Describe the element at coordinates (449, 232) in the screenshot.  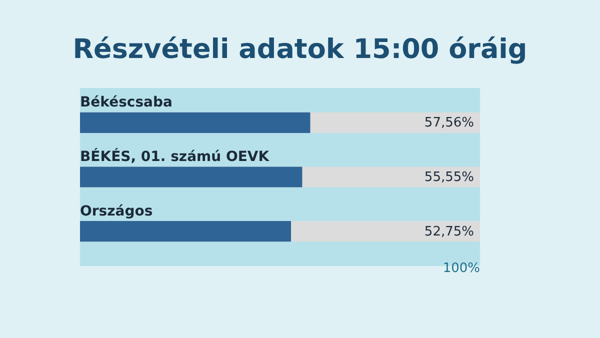
I see `data-label: 52,75%` at that location.